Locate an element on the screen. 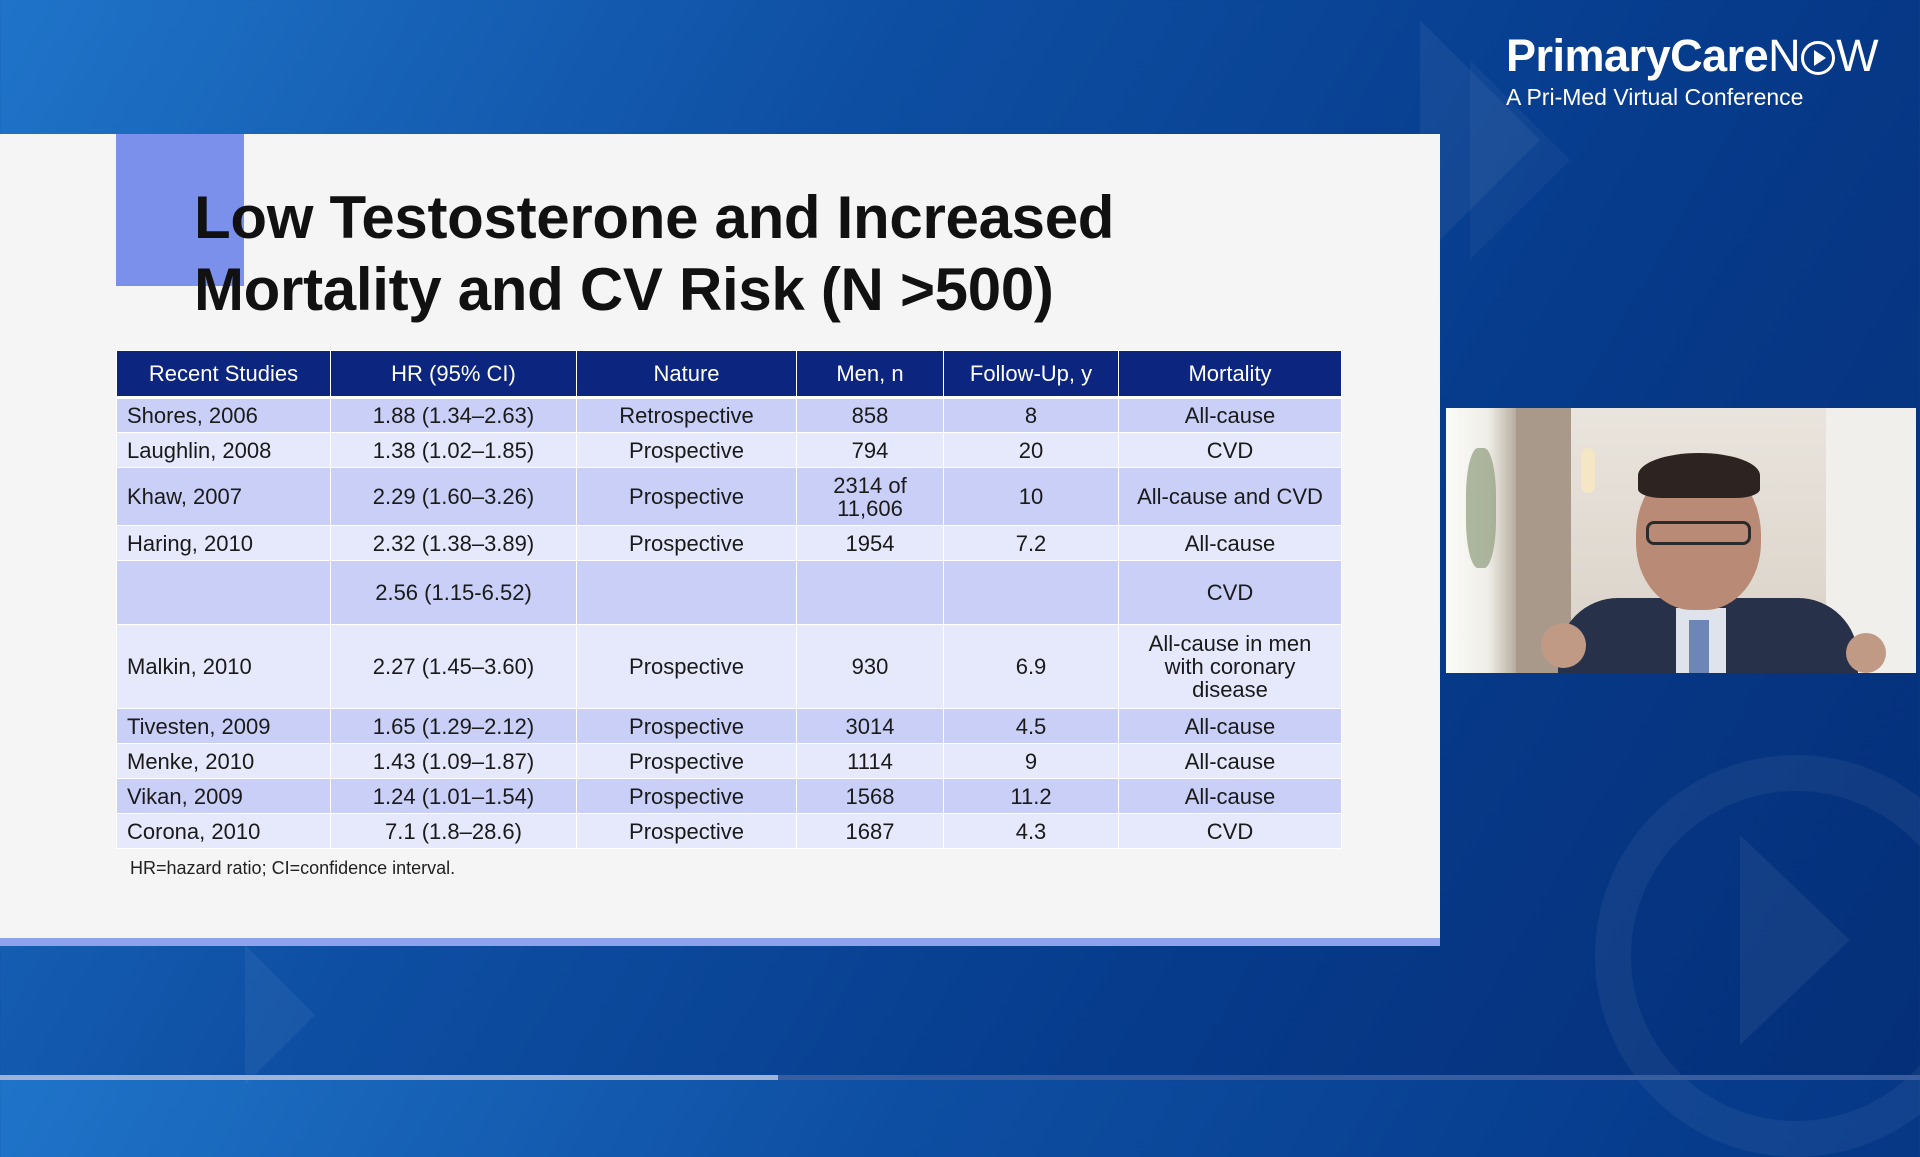 This screenshot has width=1920, height=1157. brand-name: PrimaryCareN W is located at coordinates (1692, 56).